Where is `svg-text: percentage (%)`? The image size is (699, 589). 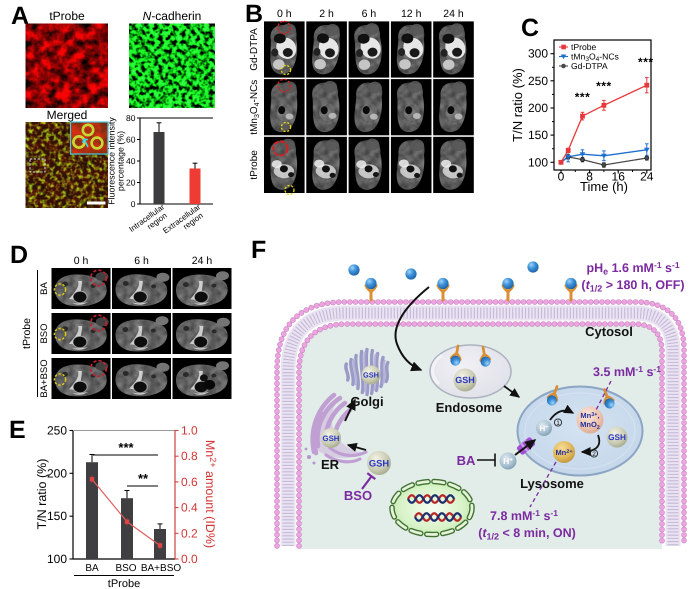
svg-text: percentage (%) is located at coordinates (121, 161).